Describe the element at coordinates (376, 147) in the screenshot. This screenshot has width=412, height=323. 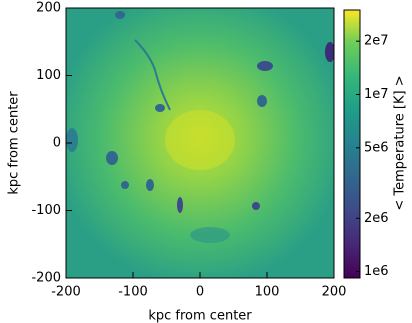
I see `colorbar-tick-label: 5e6` at that location.